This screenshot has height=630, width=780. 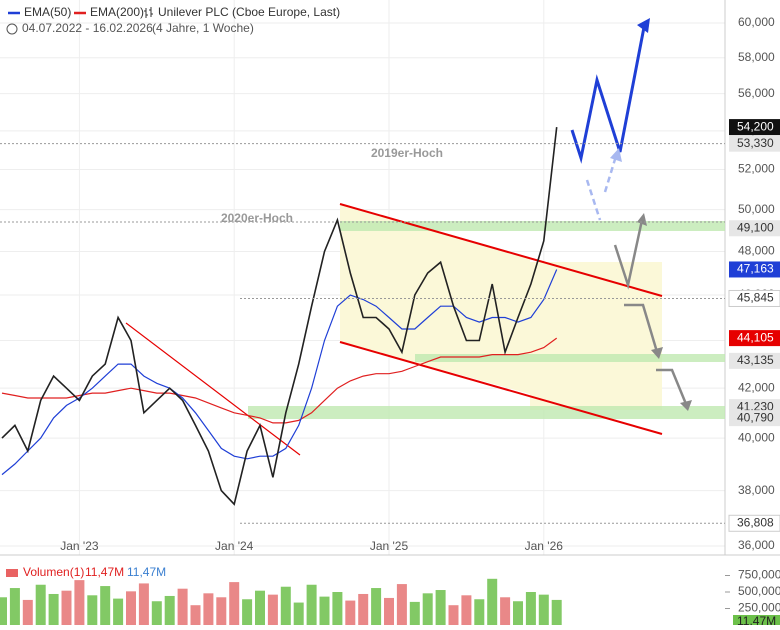 I want to click on ohlc-icon, so click(x=148, y=12).